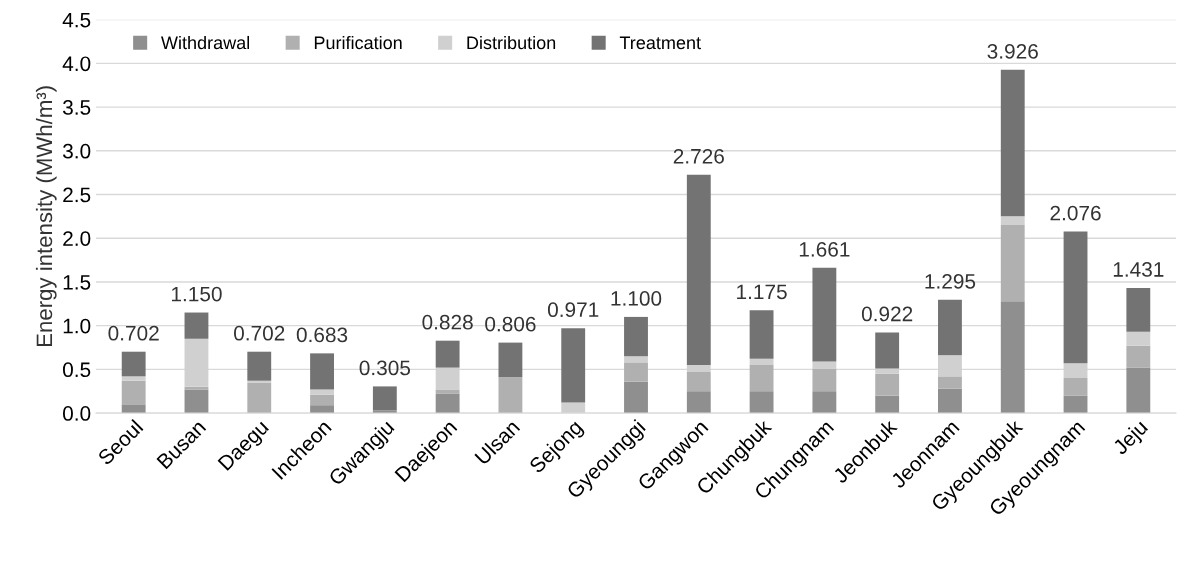 The image size is (1200, 562). What do you see at coordinates (76, 107) in the screenshot?
I see `y-tick-label: 3.5` at bounding box center [76, 107].